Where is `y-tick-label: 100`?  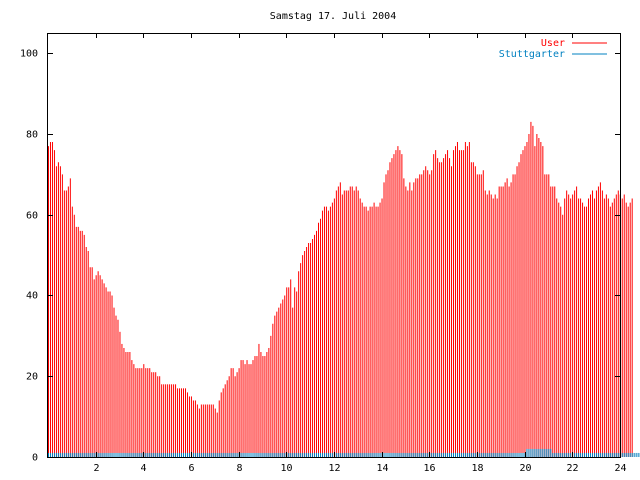
y-tick-label: 100 is located at coordinates (29, 54).